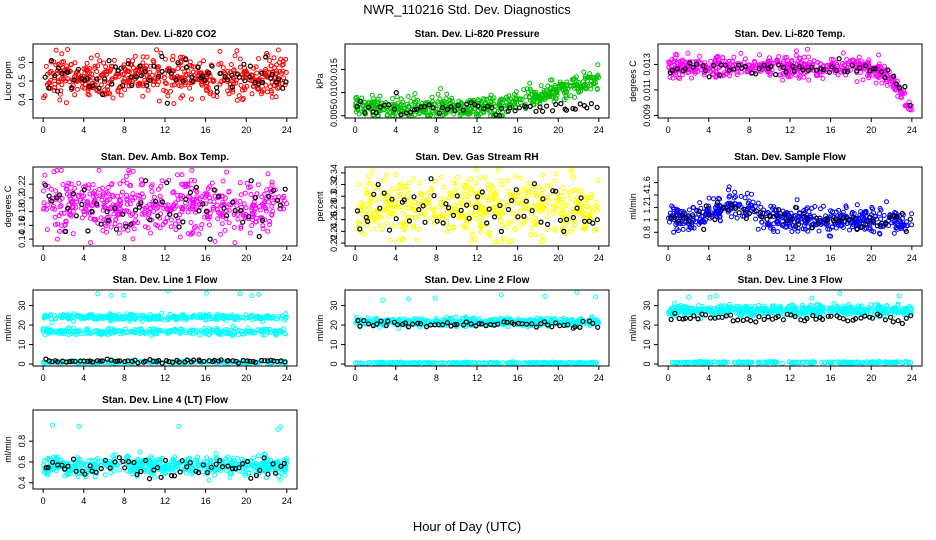 This screenshot has height=540, width=936. What do you see at coordinates (8, 328) in the screenshot?
I see `y-axis-label: ml/min` at bounding box center [8, 328].